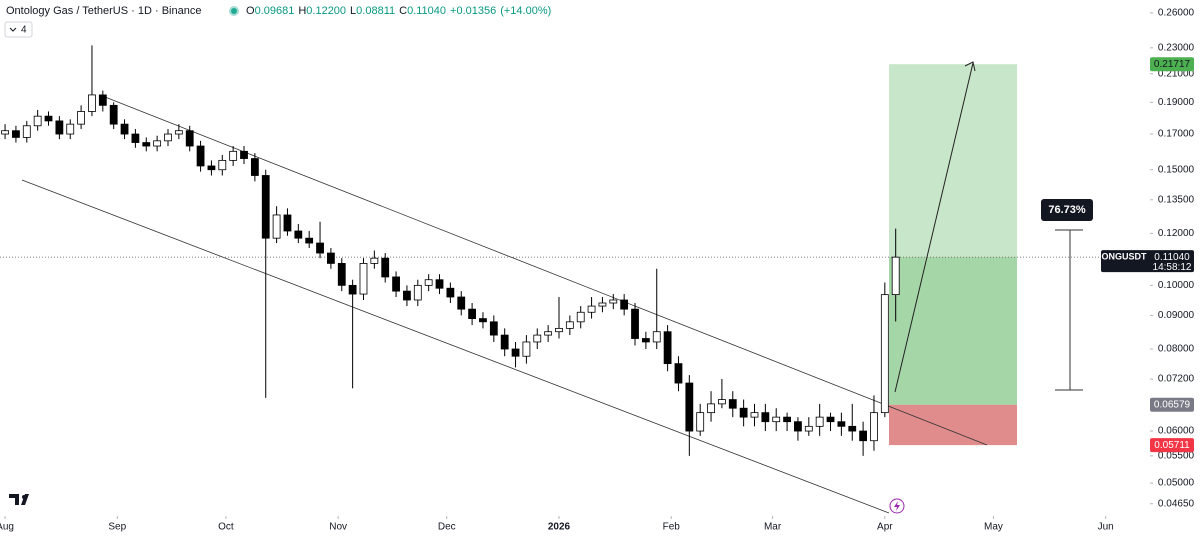  What do you see at coordinates (559, 527) in the screenshot?
I see `x-tick-label: 2026` at bounding box center [559, 527].